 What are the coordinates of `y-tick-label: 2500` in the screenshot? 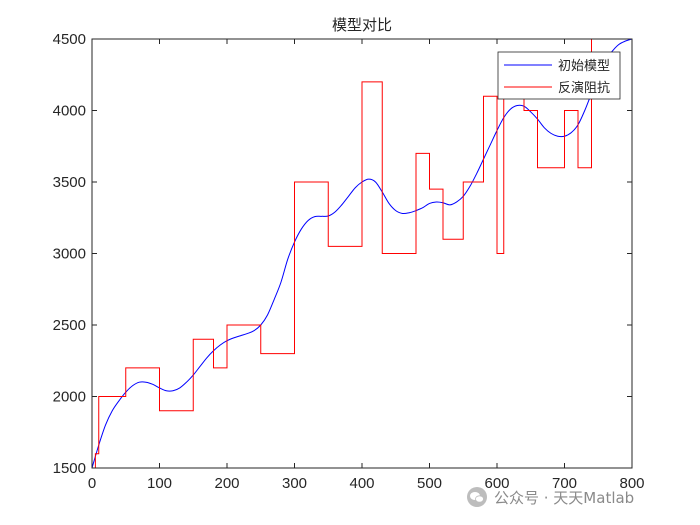 It's located at (69, 325).